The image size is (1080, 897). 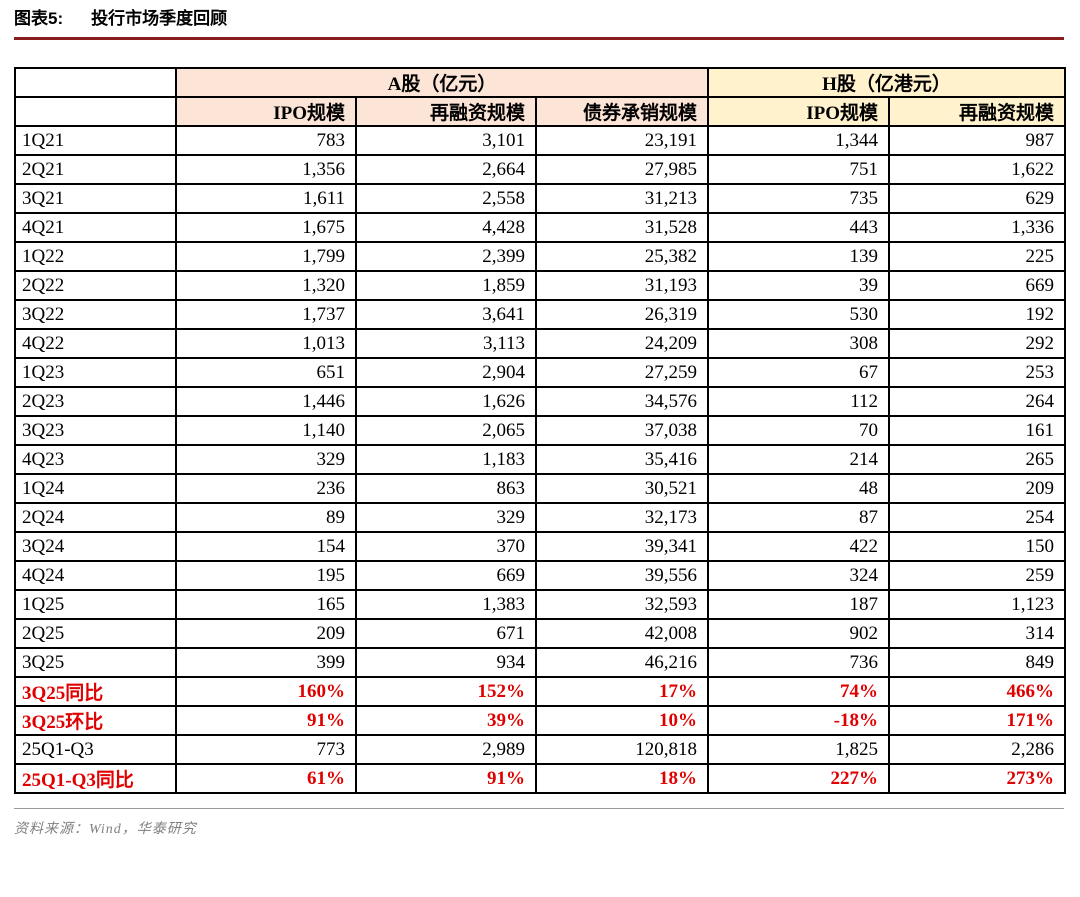 I want to click on value-cell: 1,675, so click(x=266, y=227).